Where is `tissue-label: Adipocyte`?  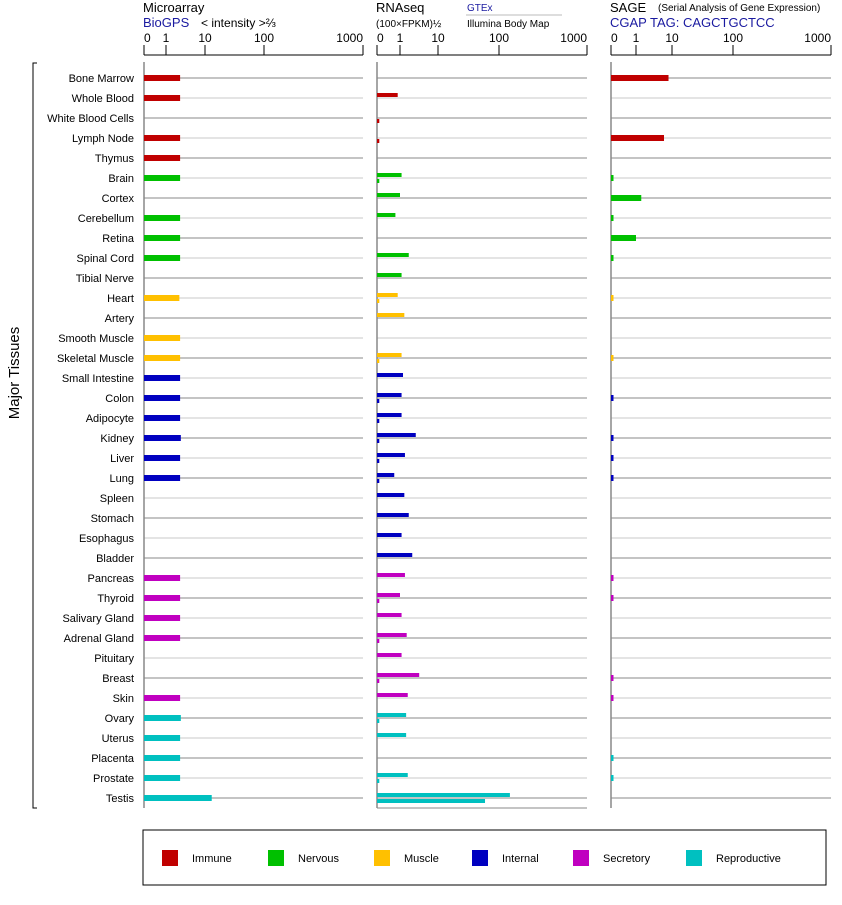
tissue-label: Adipocyte is located at coordinates (110, 419).